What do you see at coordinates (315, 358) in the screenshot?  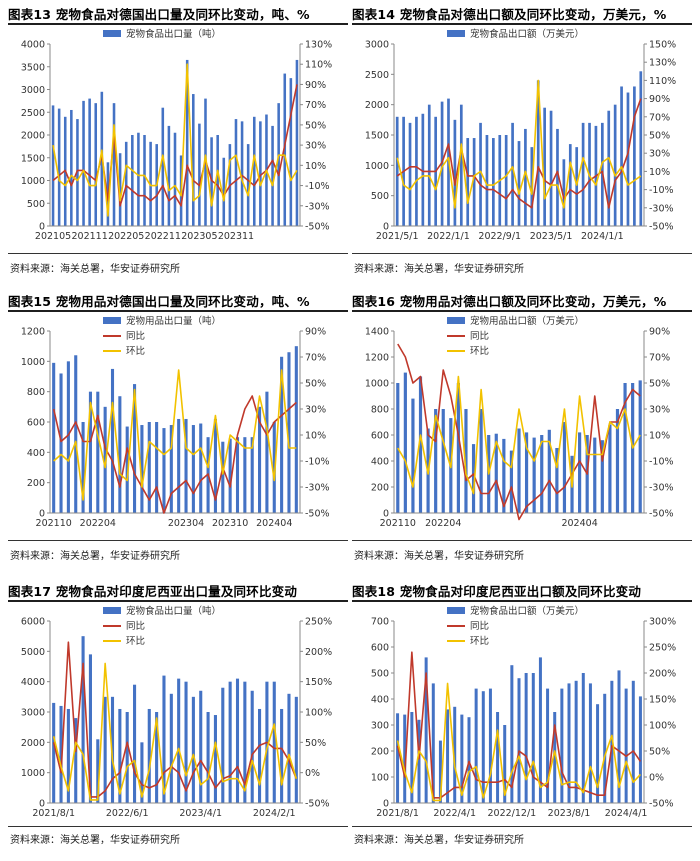 I see `y2-tick-label: 70%` at bounding box center [315, 358].